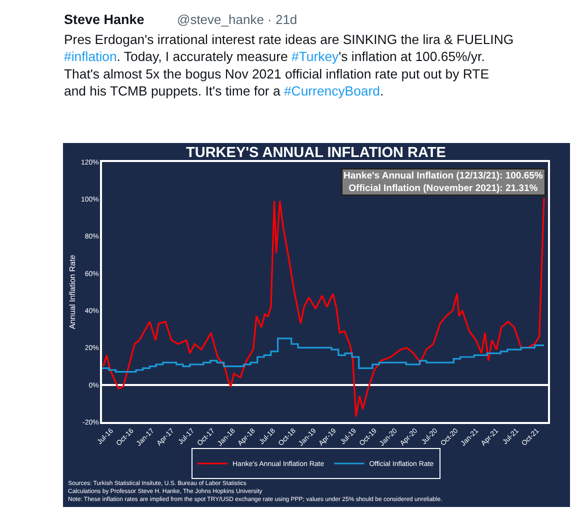 This screenshot has height=515, width=583. What do you see at coordinates (316, 153) in the screenshot?
I see `chart-title: TURKEY'S ANNUAL INFLATION RATE` at bounding box center [316, 153].